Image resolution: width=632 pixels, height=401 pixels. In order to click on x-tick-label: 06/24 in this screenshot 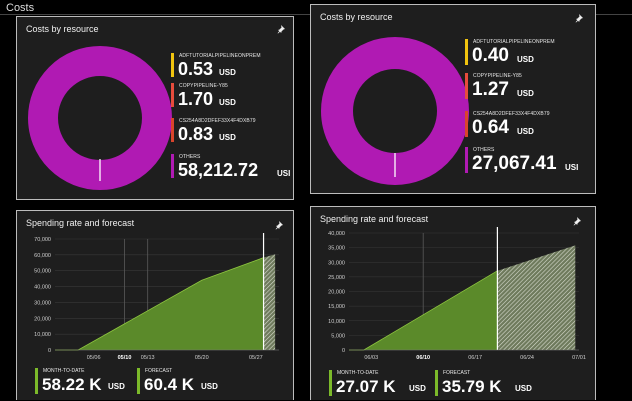, I will do `click(527, 358)`.